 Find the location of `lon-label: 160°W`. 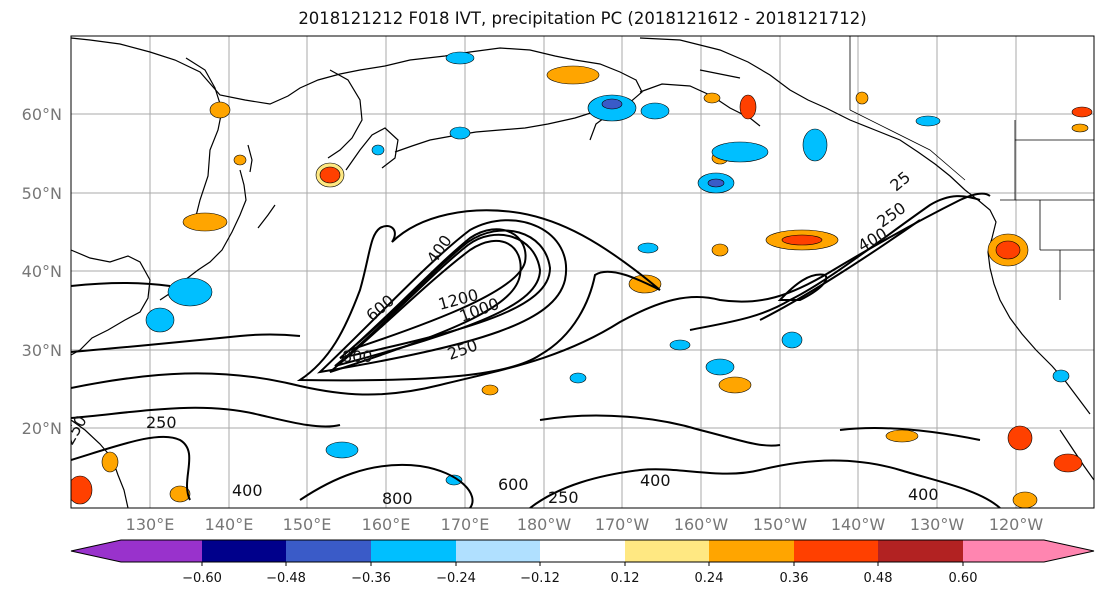

lon-label: 160°W is located at coordinates (701, 524).